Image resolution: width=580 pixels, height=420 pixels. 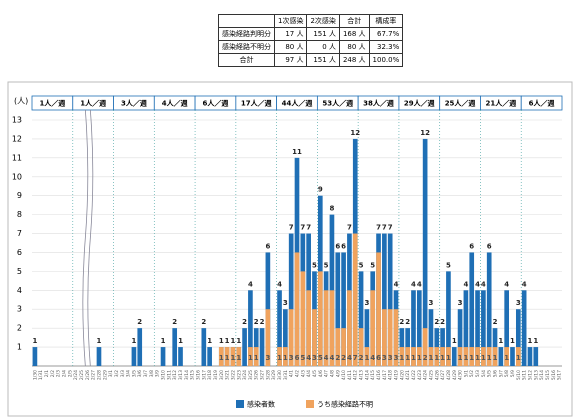 I want to click on legend-label: うち感染経路不明, so click(x=345, y=404).